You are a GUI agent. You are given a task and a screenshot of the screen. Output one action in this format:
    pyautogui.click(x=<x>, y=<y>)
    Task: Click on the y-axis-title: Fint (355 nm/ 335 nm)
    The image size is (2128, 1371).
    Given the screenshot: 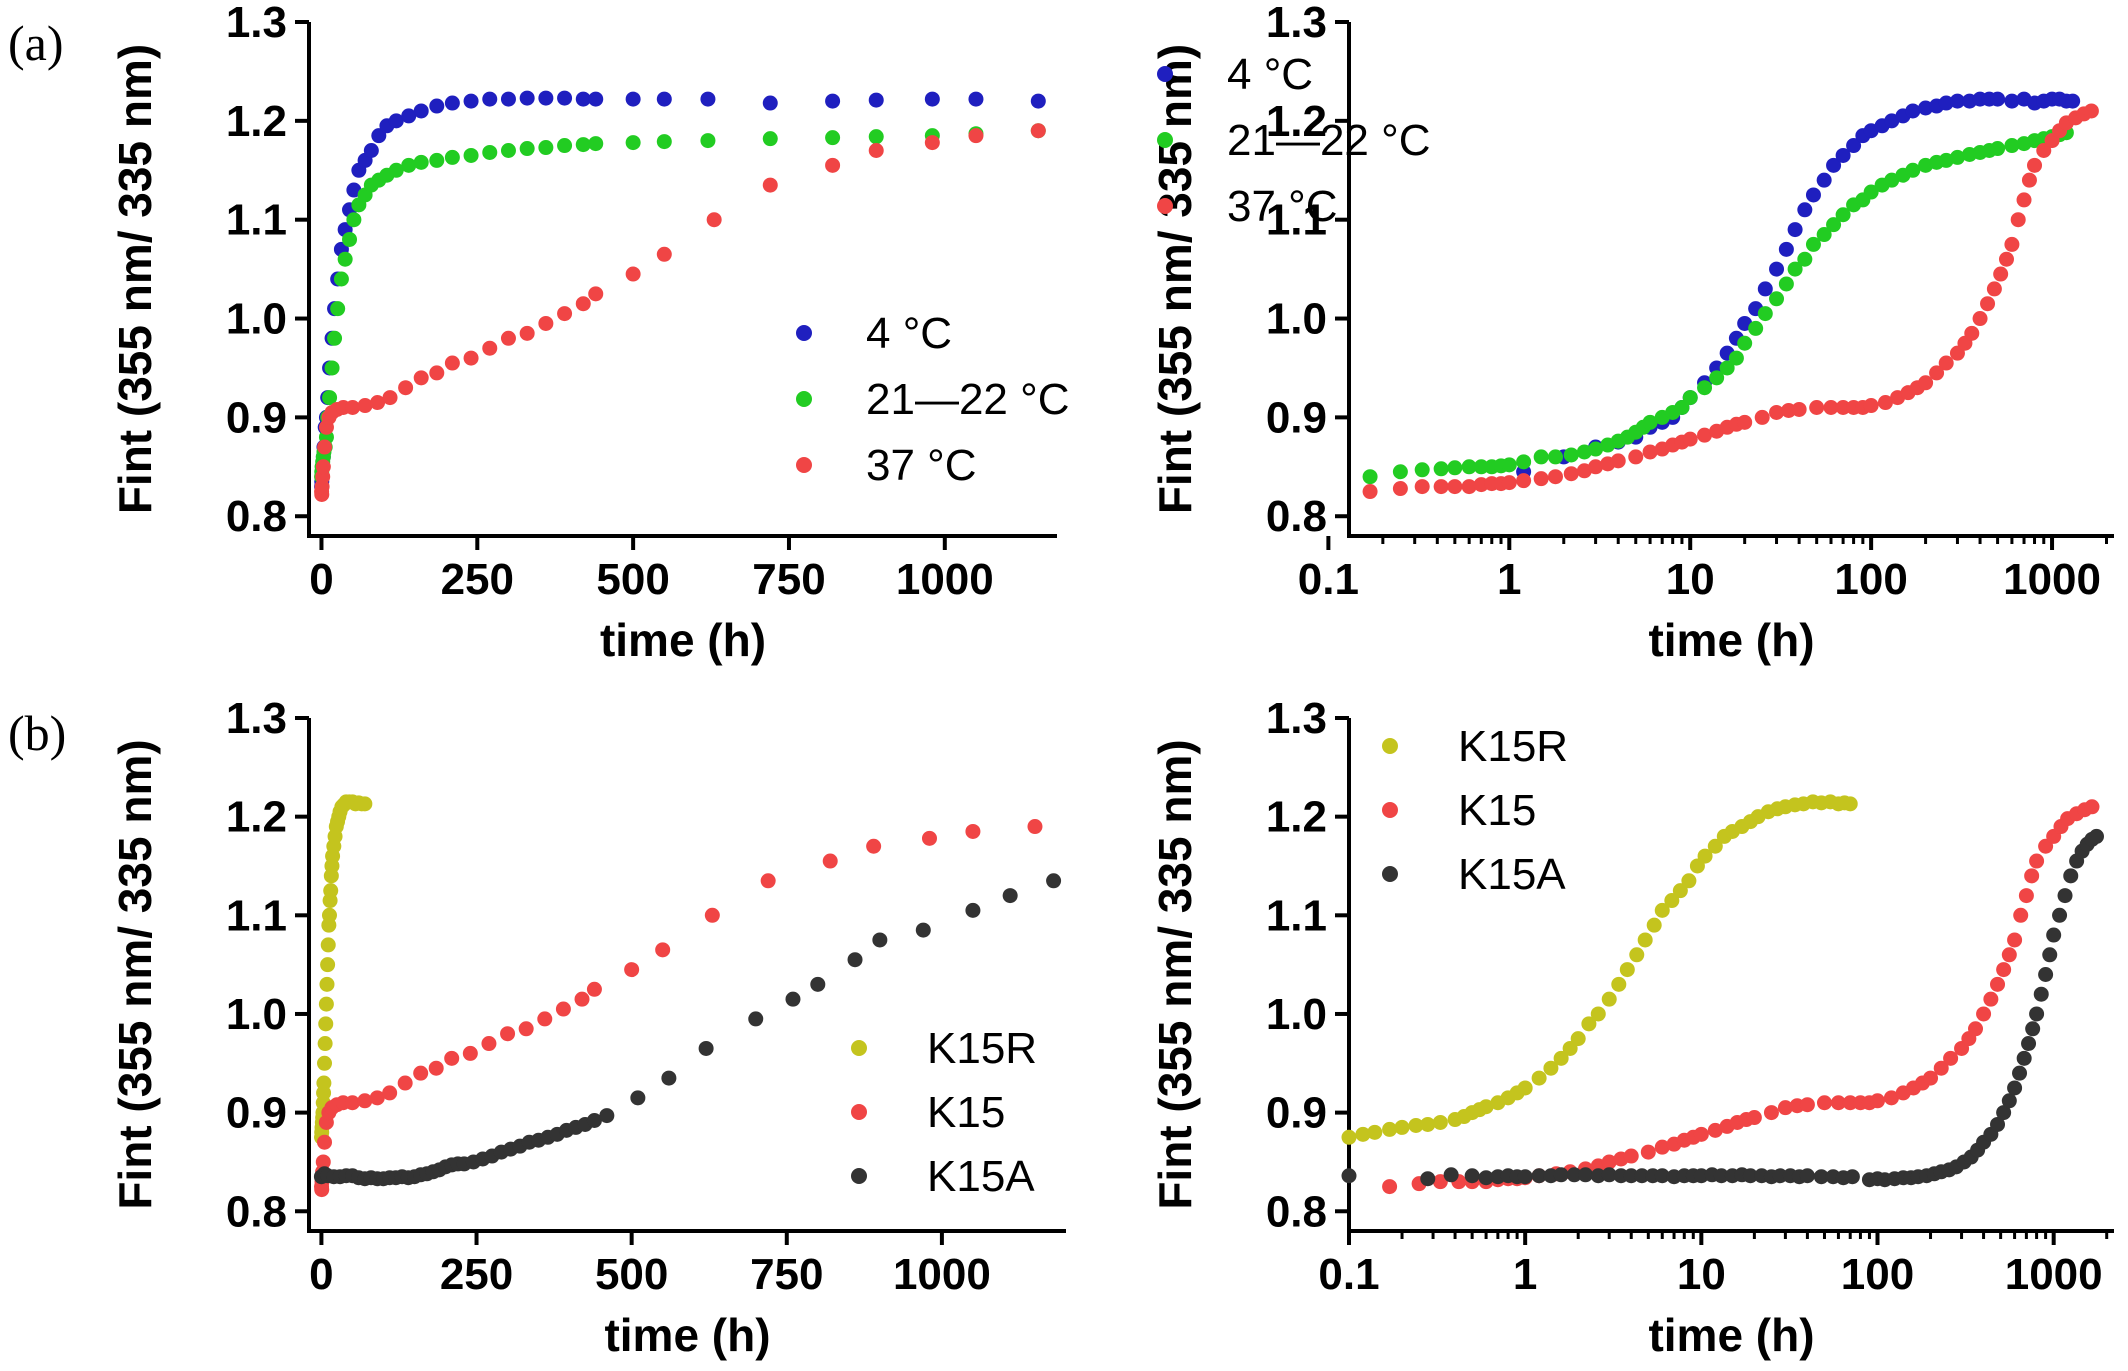 What is the action you would take?
    pyautogui.click(x=135, y=974)
    